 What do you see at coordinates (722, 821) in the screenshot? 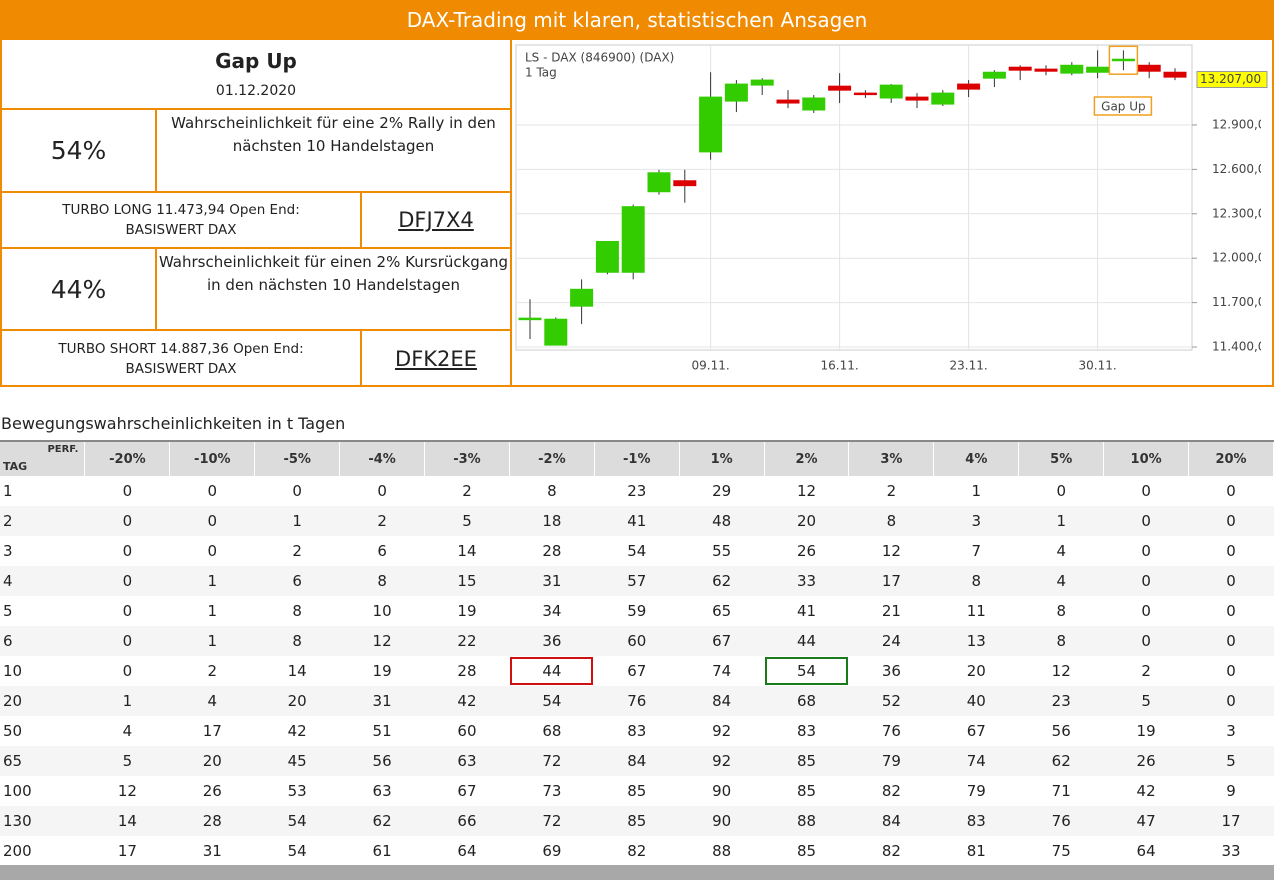
I see `table-cell: 90` at bounding box center [722, 821].